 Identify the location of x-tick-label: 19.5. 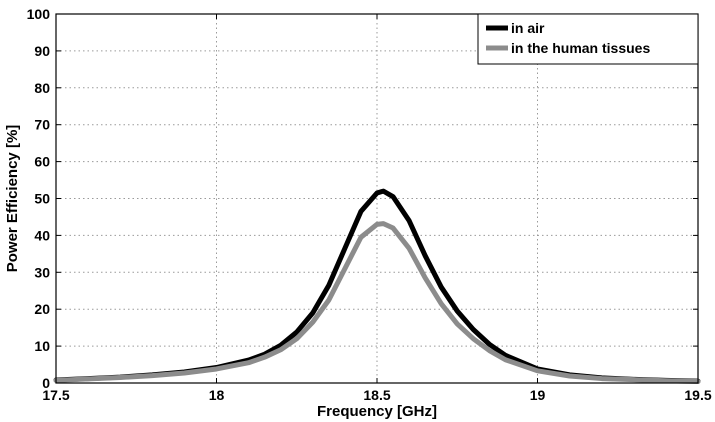
(697, 395).